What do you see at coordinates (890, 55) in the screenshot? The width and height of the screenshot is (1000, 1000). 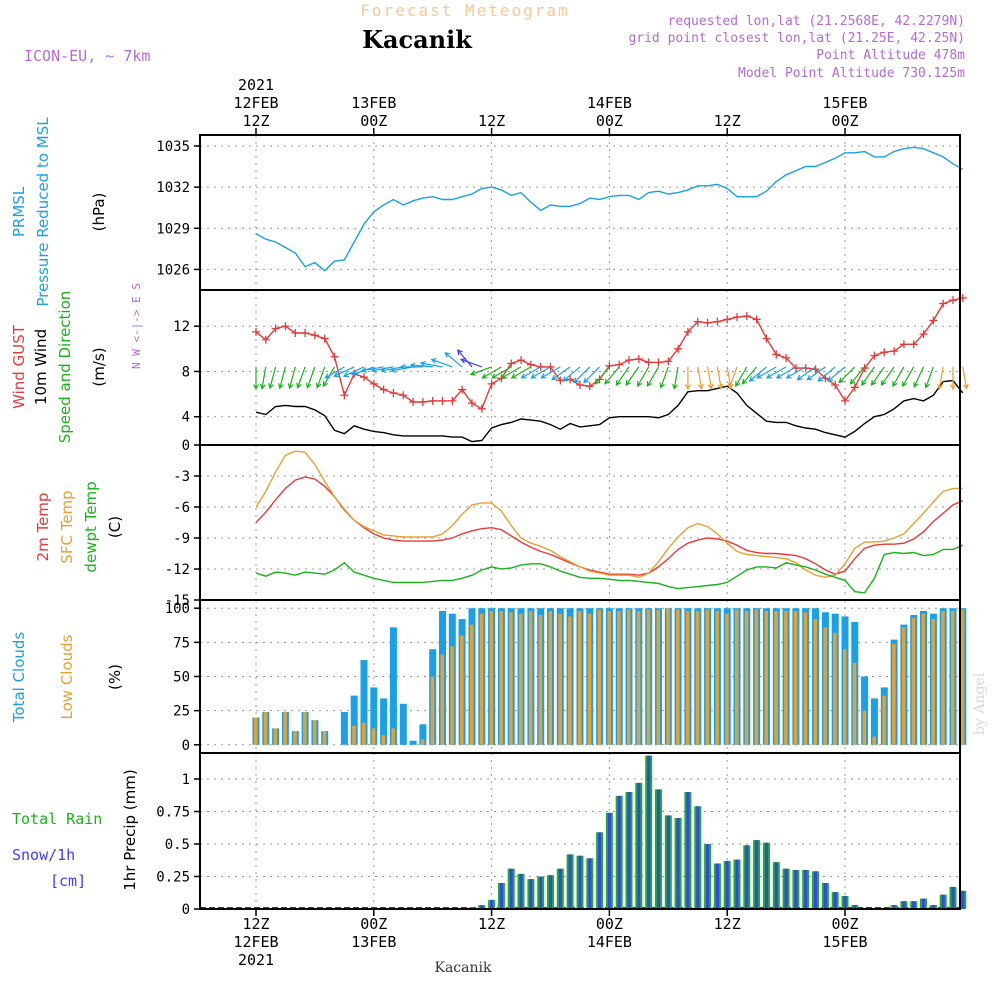 I see `point-altitude: Point Altitude 478m` at bounding box center [890, 55].